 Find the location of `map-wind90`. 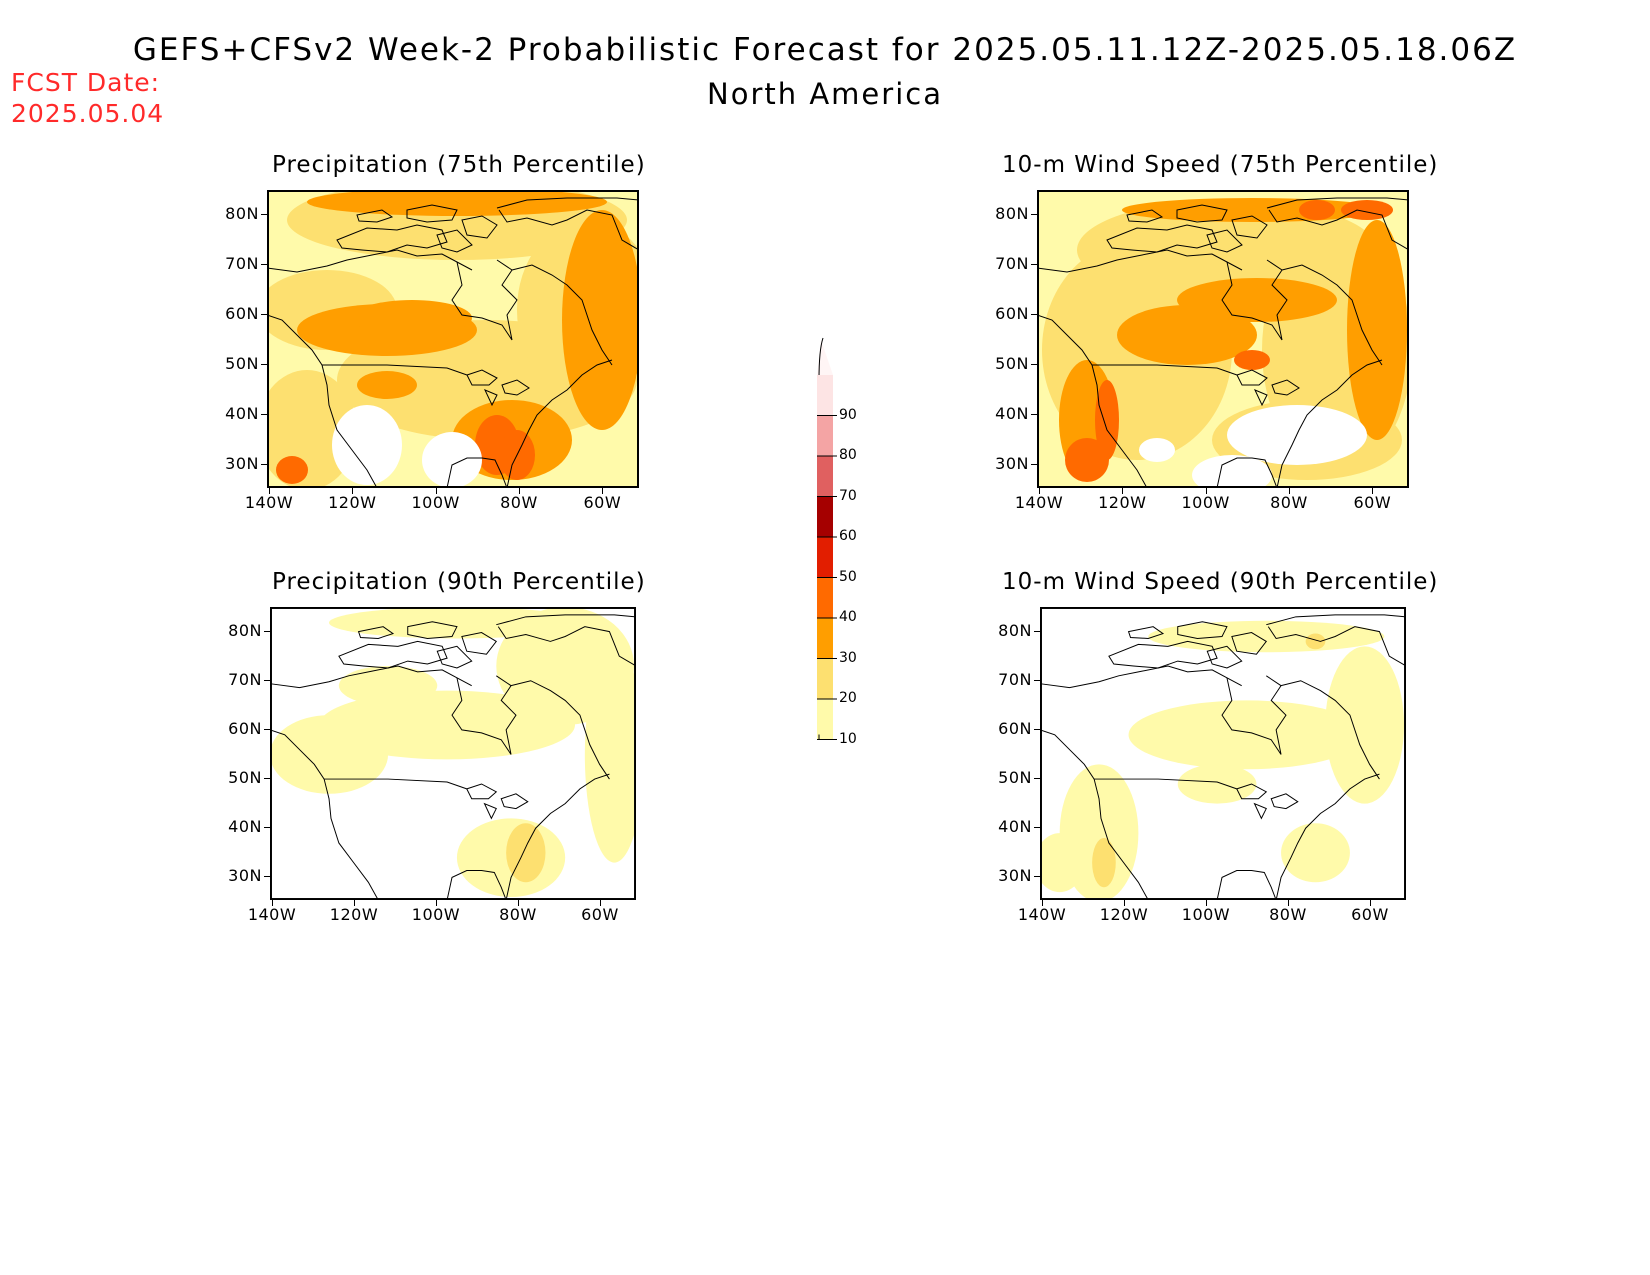

map-wind90 is located at coordinates (1223, 753).